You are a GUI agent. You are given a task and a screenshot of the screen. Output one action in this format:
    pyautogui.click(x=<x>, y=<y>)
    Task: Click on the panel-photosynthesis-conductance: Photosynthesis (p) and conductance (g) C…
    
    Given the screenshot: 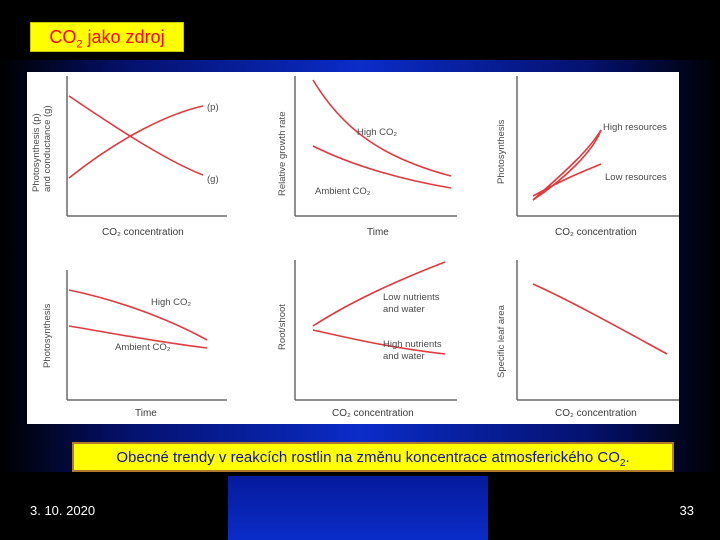 What is the action you would take?
    pyautogui.click(x=129, y=157)
    